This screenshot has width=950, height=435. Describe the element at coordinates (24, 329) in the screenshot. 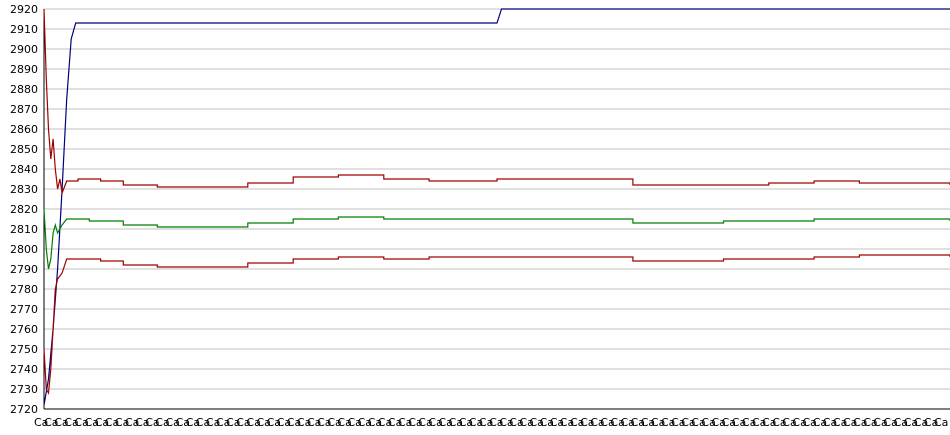

I see `y-tick-label: 2760` at that location.